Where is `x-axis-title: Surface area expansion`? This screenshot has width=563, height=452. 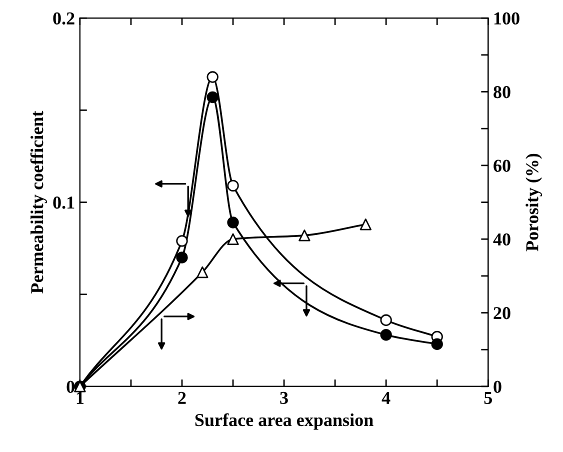 x-axis-title: Surface area expansion is located at coordinates (284, 421).